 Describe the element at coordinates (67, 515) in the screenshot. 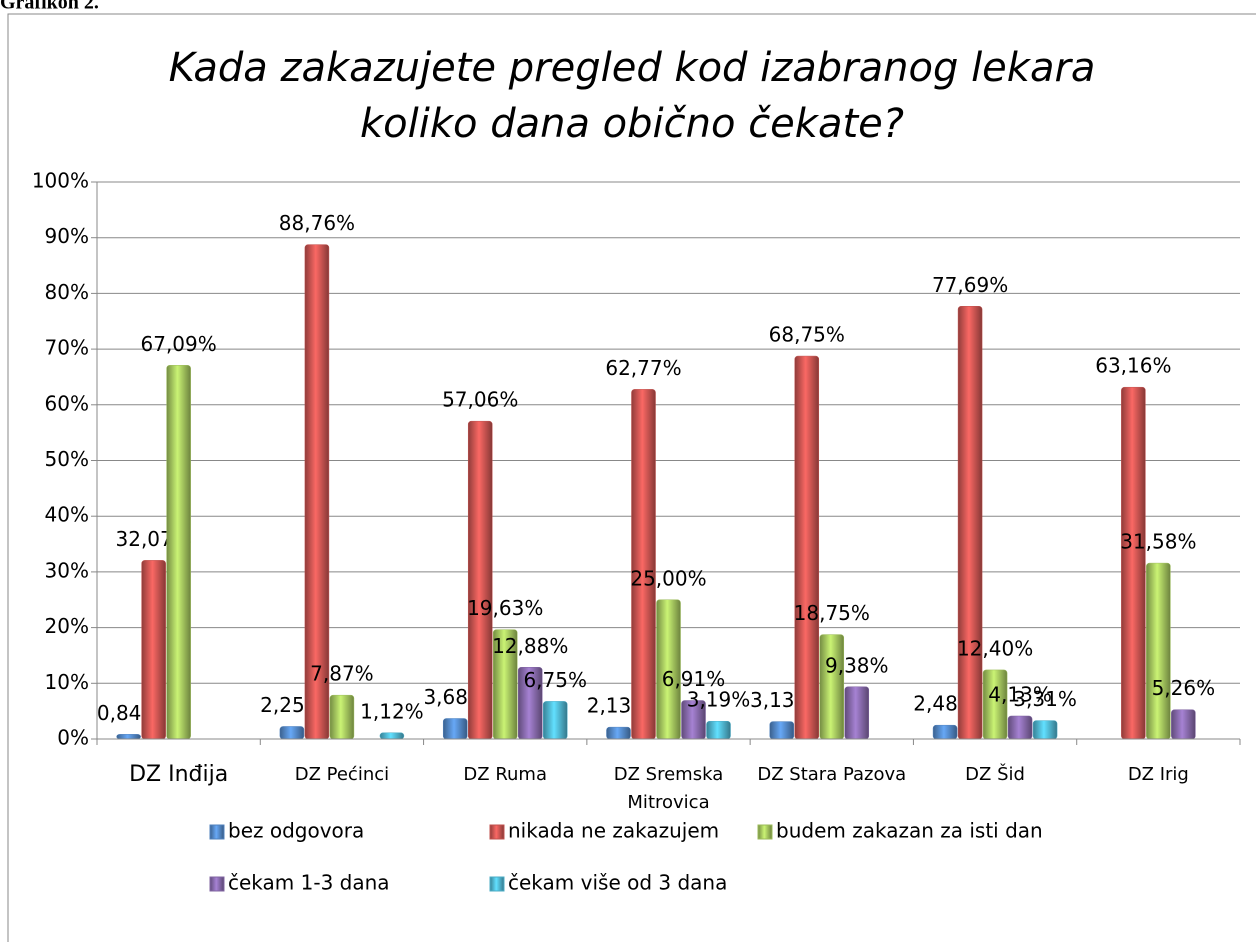

I see `y-tick-label: 40%` at that location.